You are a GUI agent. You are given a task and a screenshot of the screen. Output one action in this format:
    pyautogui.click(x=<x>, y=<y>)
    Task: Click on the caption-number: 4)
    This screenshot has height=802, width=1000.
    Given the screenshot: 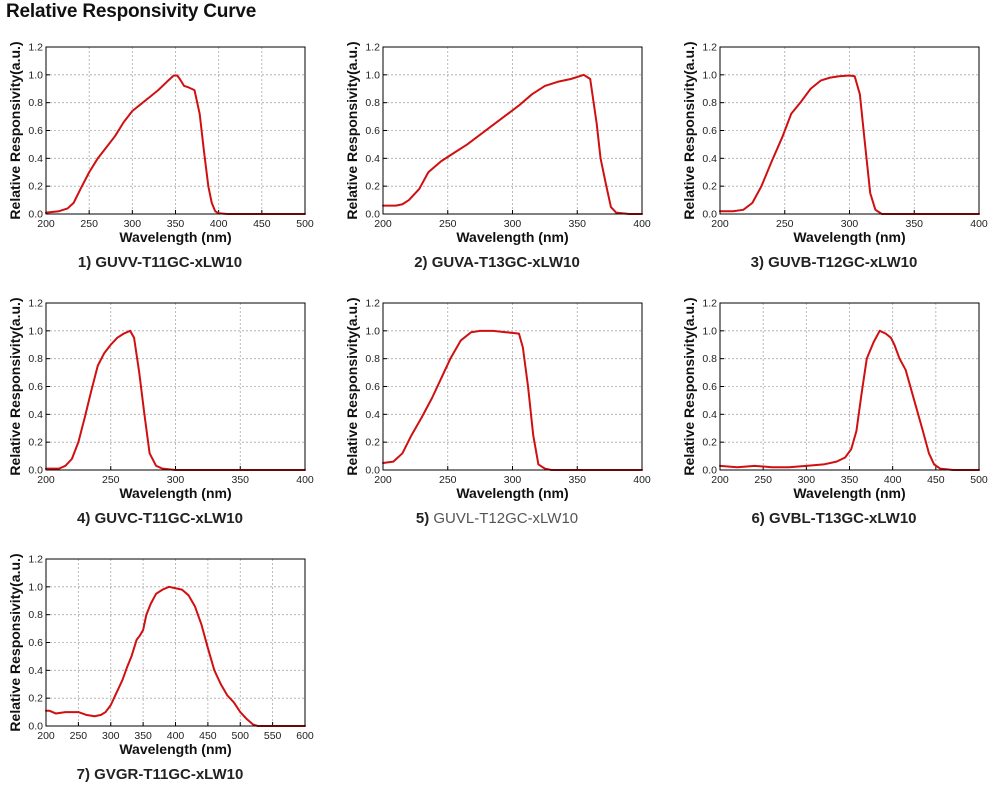 What is the action you would take?
    pyautogui.click(x=86, y=518)
    